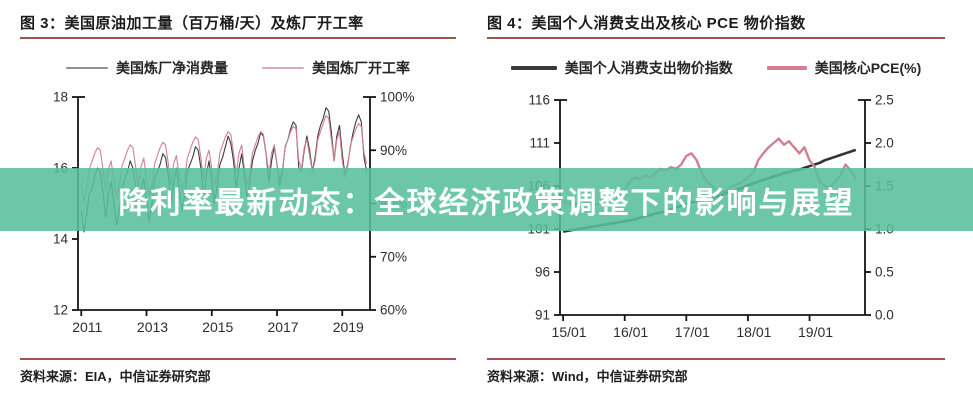  What do you see at coordinates (60, 97) in the screenshot?
I see `left-tick-label: 18` at bounding box center [60, 97].